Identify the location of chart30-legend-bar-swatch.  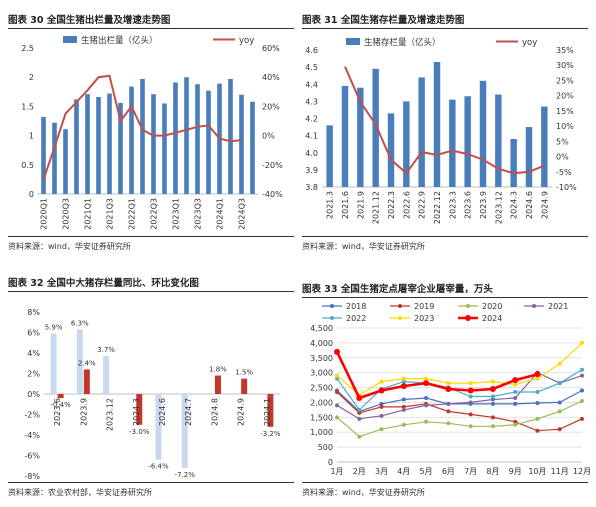
(70, 39).